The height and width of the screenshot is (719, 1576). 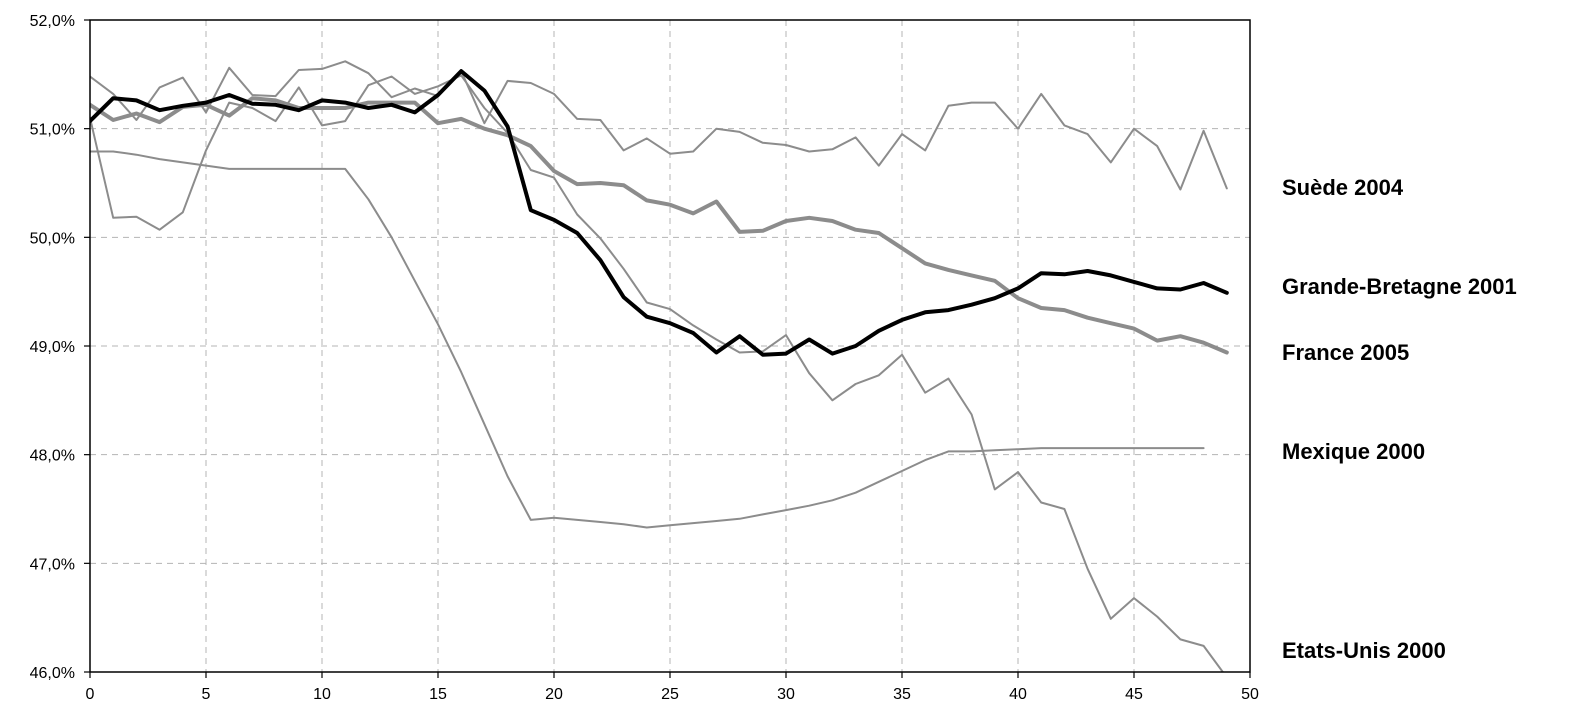 I want to click on series-label-mexique: Mexique 2000, so click(x=1354, y=451).